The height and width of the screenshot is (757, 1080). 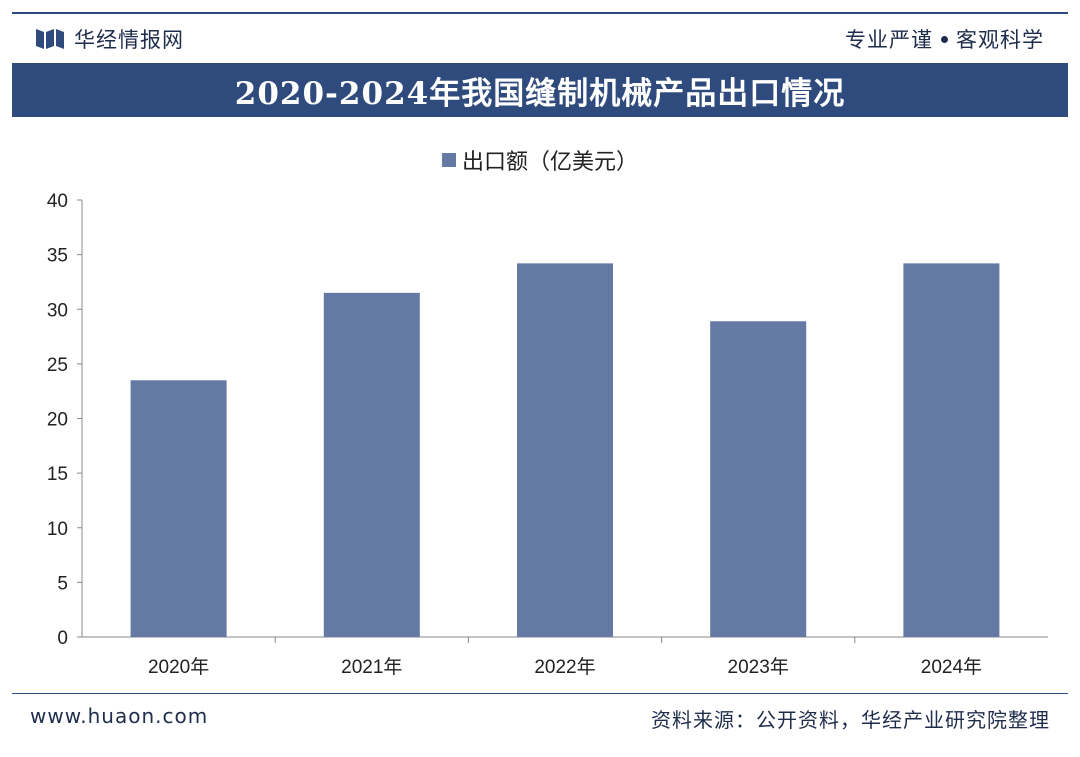 I want to click on chart-title: 2020-2024年我国缝制机械产品出口情况, so click(x=540, y=93).